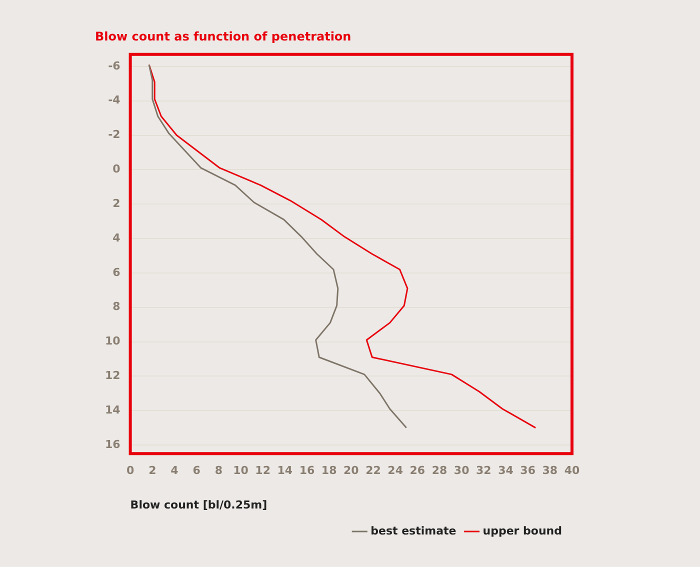 The width and height of the screenshot is (700, 567). Describe the element at coordinates (199, 505) in the screenshot. I see `x-axis-title: Blow count [bl/0.25m]` at that location.